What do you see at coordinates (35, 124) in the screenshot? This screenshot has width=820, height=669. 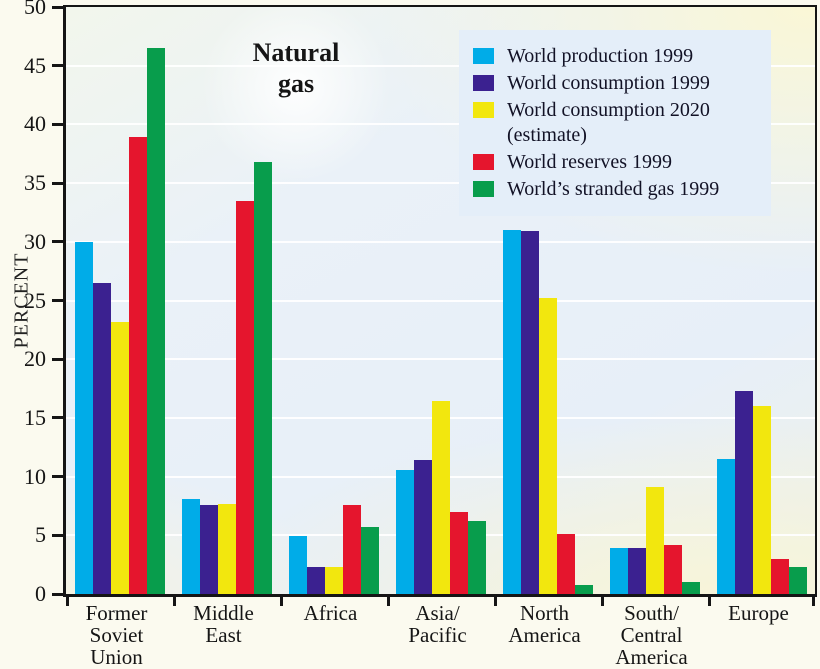 I see `y-tick-label-40: 40` at bounding box center [35, 124].